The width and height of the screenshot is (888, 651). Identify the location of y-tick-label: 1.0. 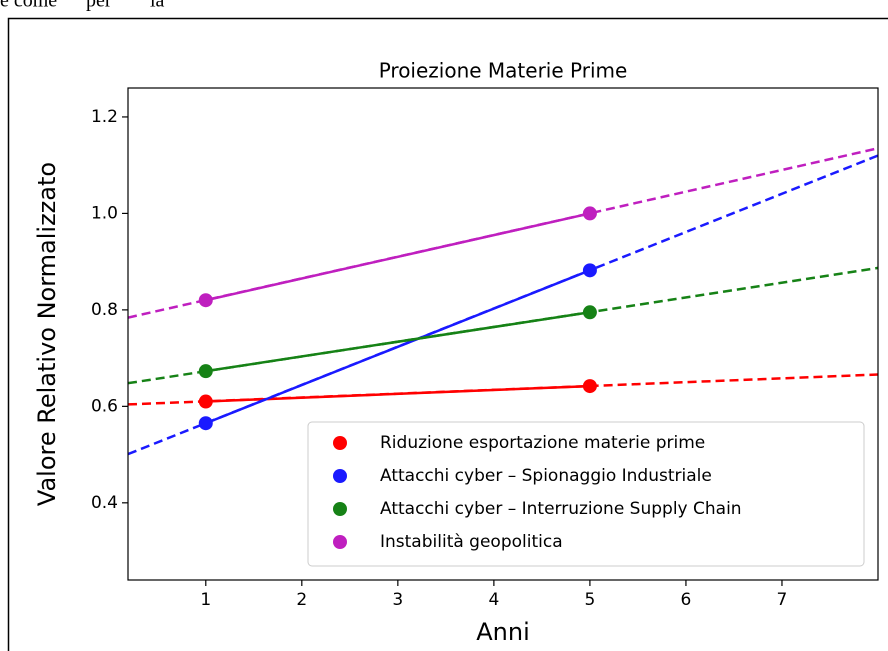
(104, 213).